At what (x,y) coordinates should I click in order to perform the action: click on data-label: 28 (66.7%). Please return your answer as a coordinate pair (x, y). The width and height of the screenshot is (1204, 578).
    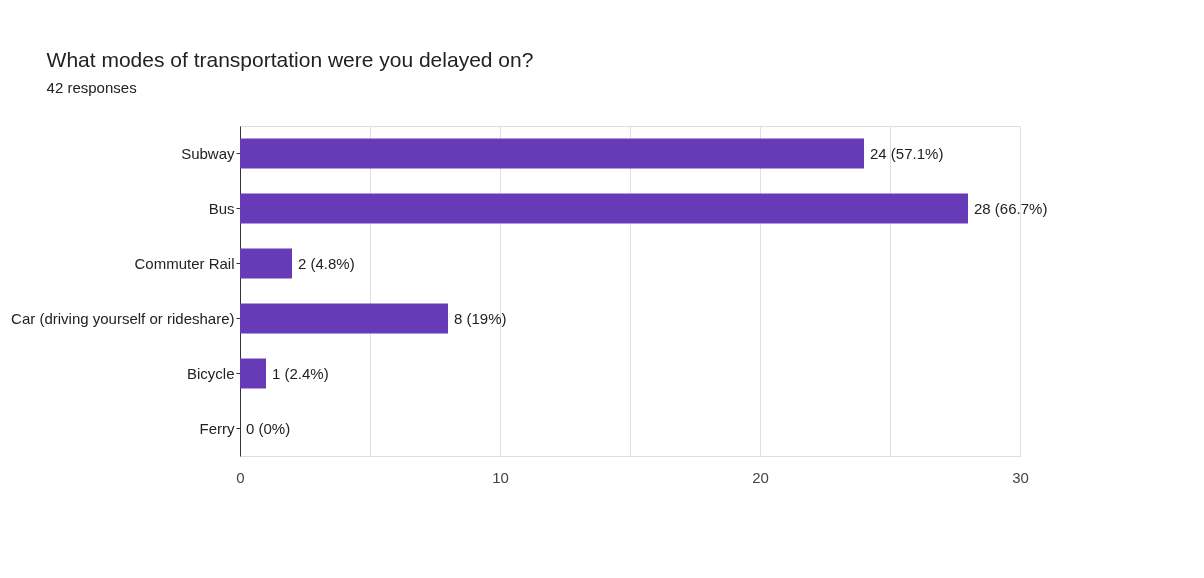
    Looking at the image, I should click on (1011, 208).